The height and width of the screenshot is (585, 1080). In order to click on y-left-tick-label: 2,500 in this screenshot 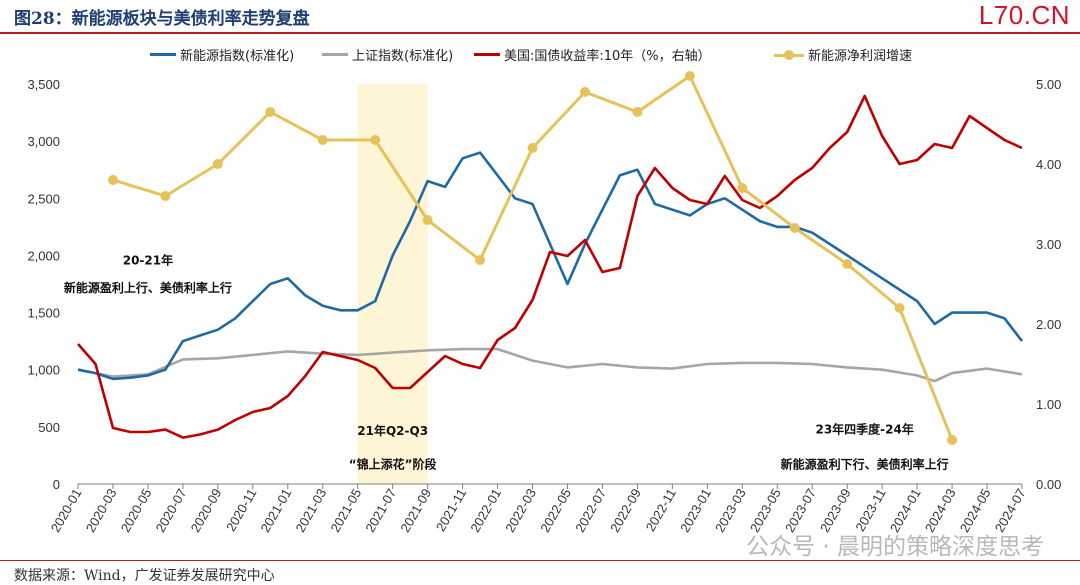, I will do `click(43, 198)`.